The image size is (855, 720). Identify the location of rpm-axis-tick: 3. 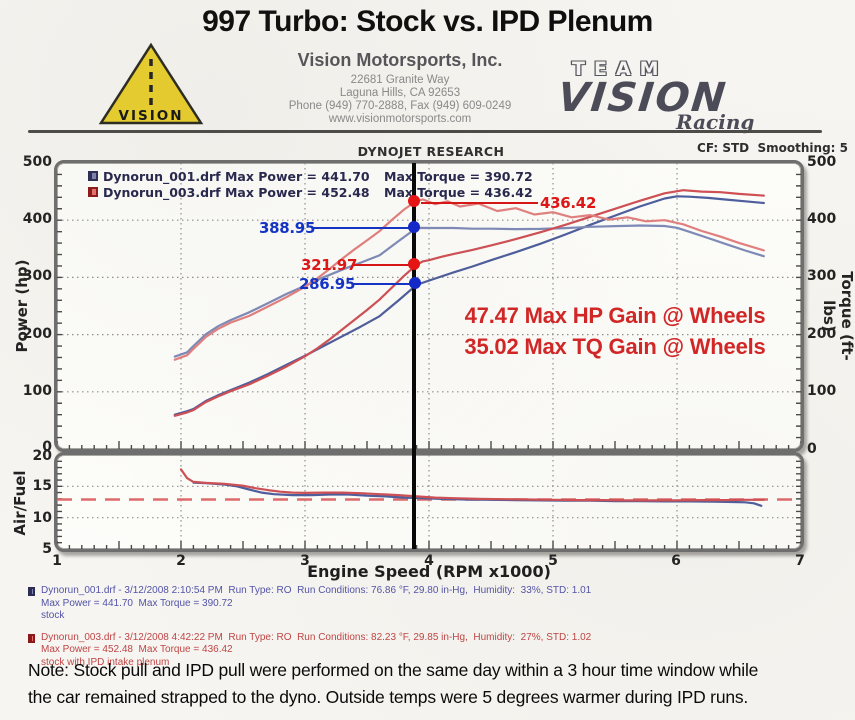
(305, 561).